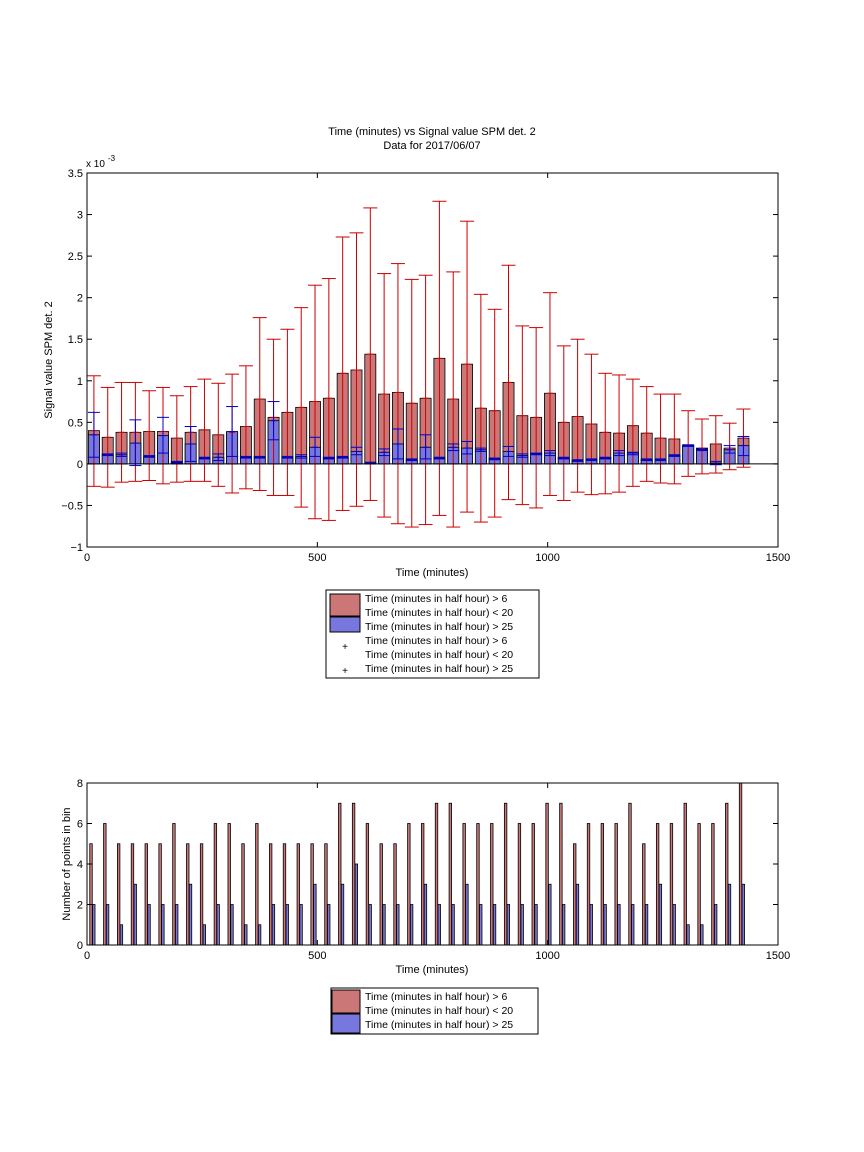  Describe the element at coordinates (49, 359) in the screenshot. I see `signal-y-axis-label: Signal value SPM det. 2` at that location.